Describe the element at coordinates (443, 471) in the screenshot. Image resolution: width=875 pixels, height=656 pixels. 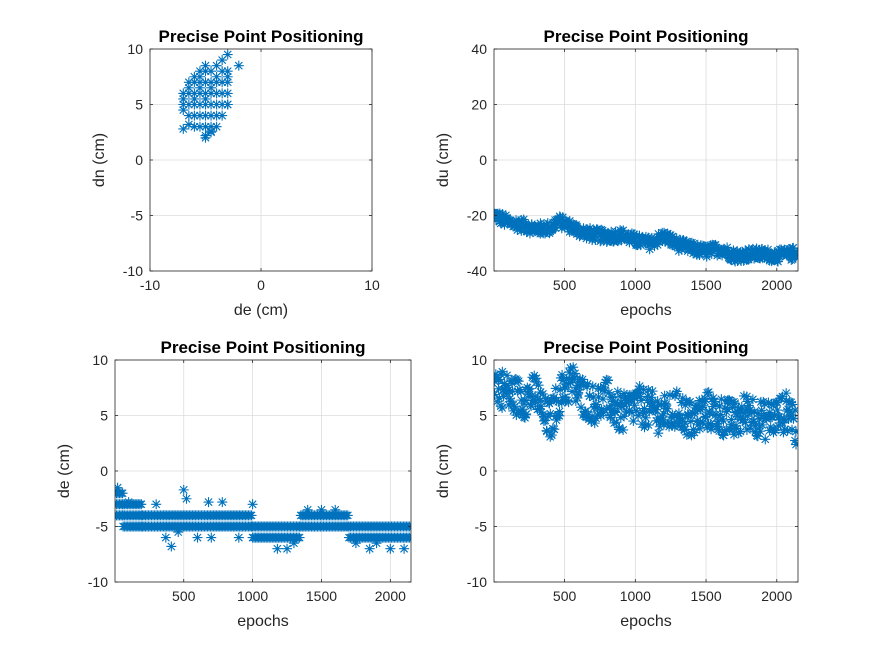
I see `y-axis-label: dn (cm)` at that location.